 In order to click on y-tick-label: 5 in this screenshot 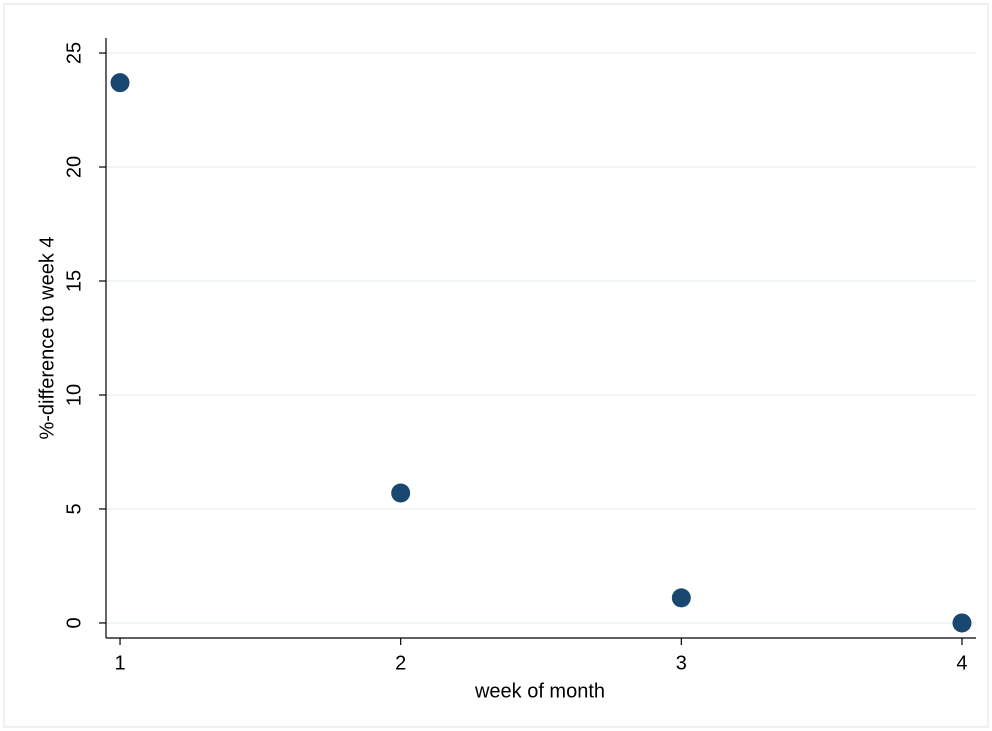, I will do `click(74, 508)`.